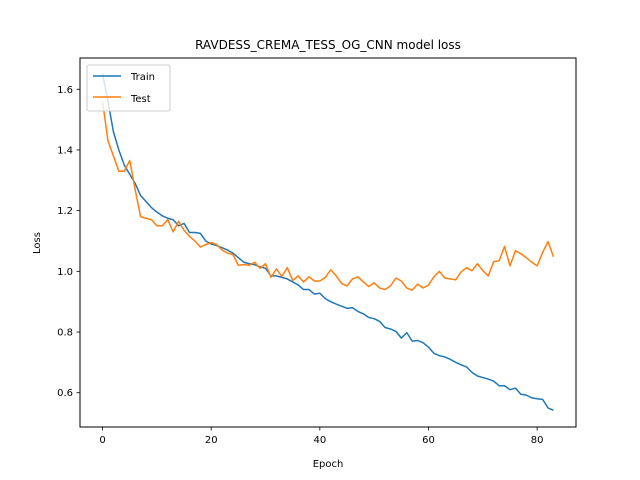  I want to click on x-tick-label: 40, so click(319, 440).